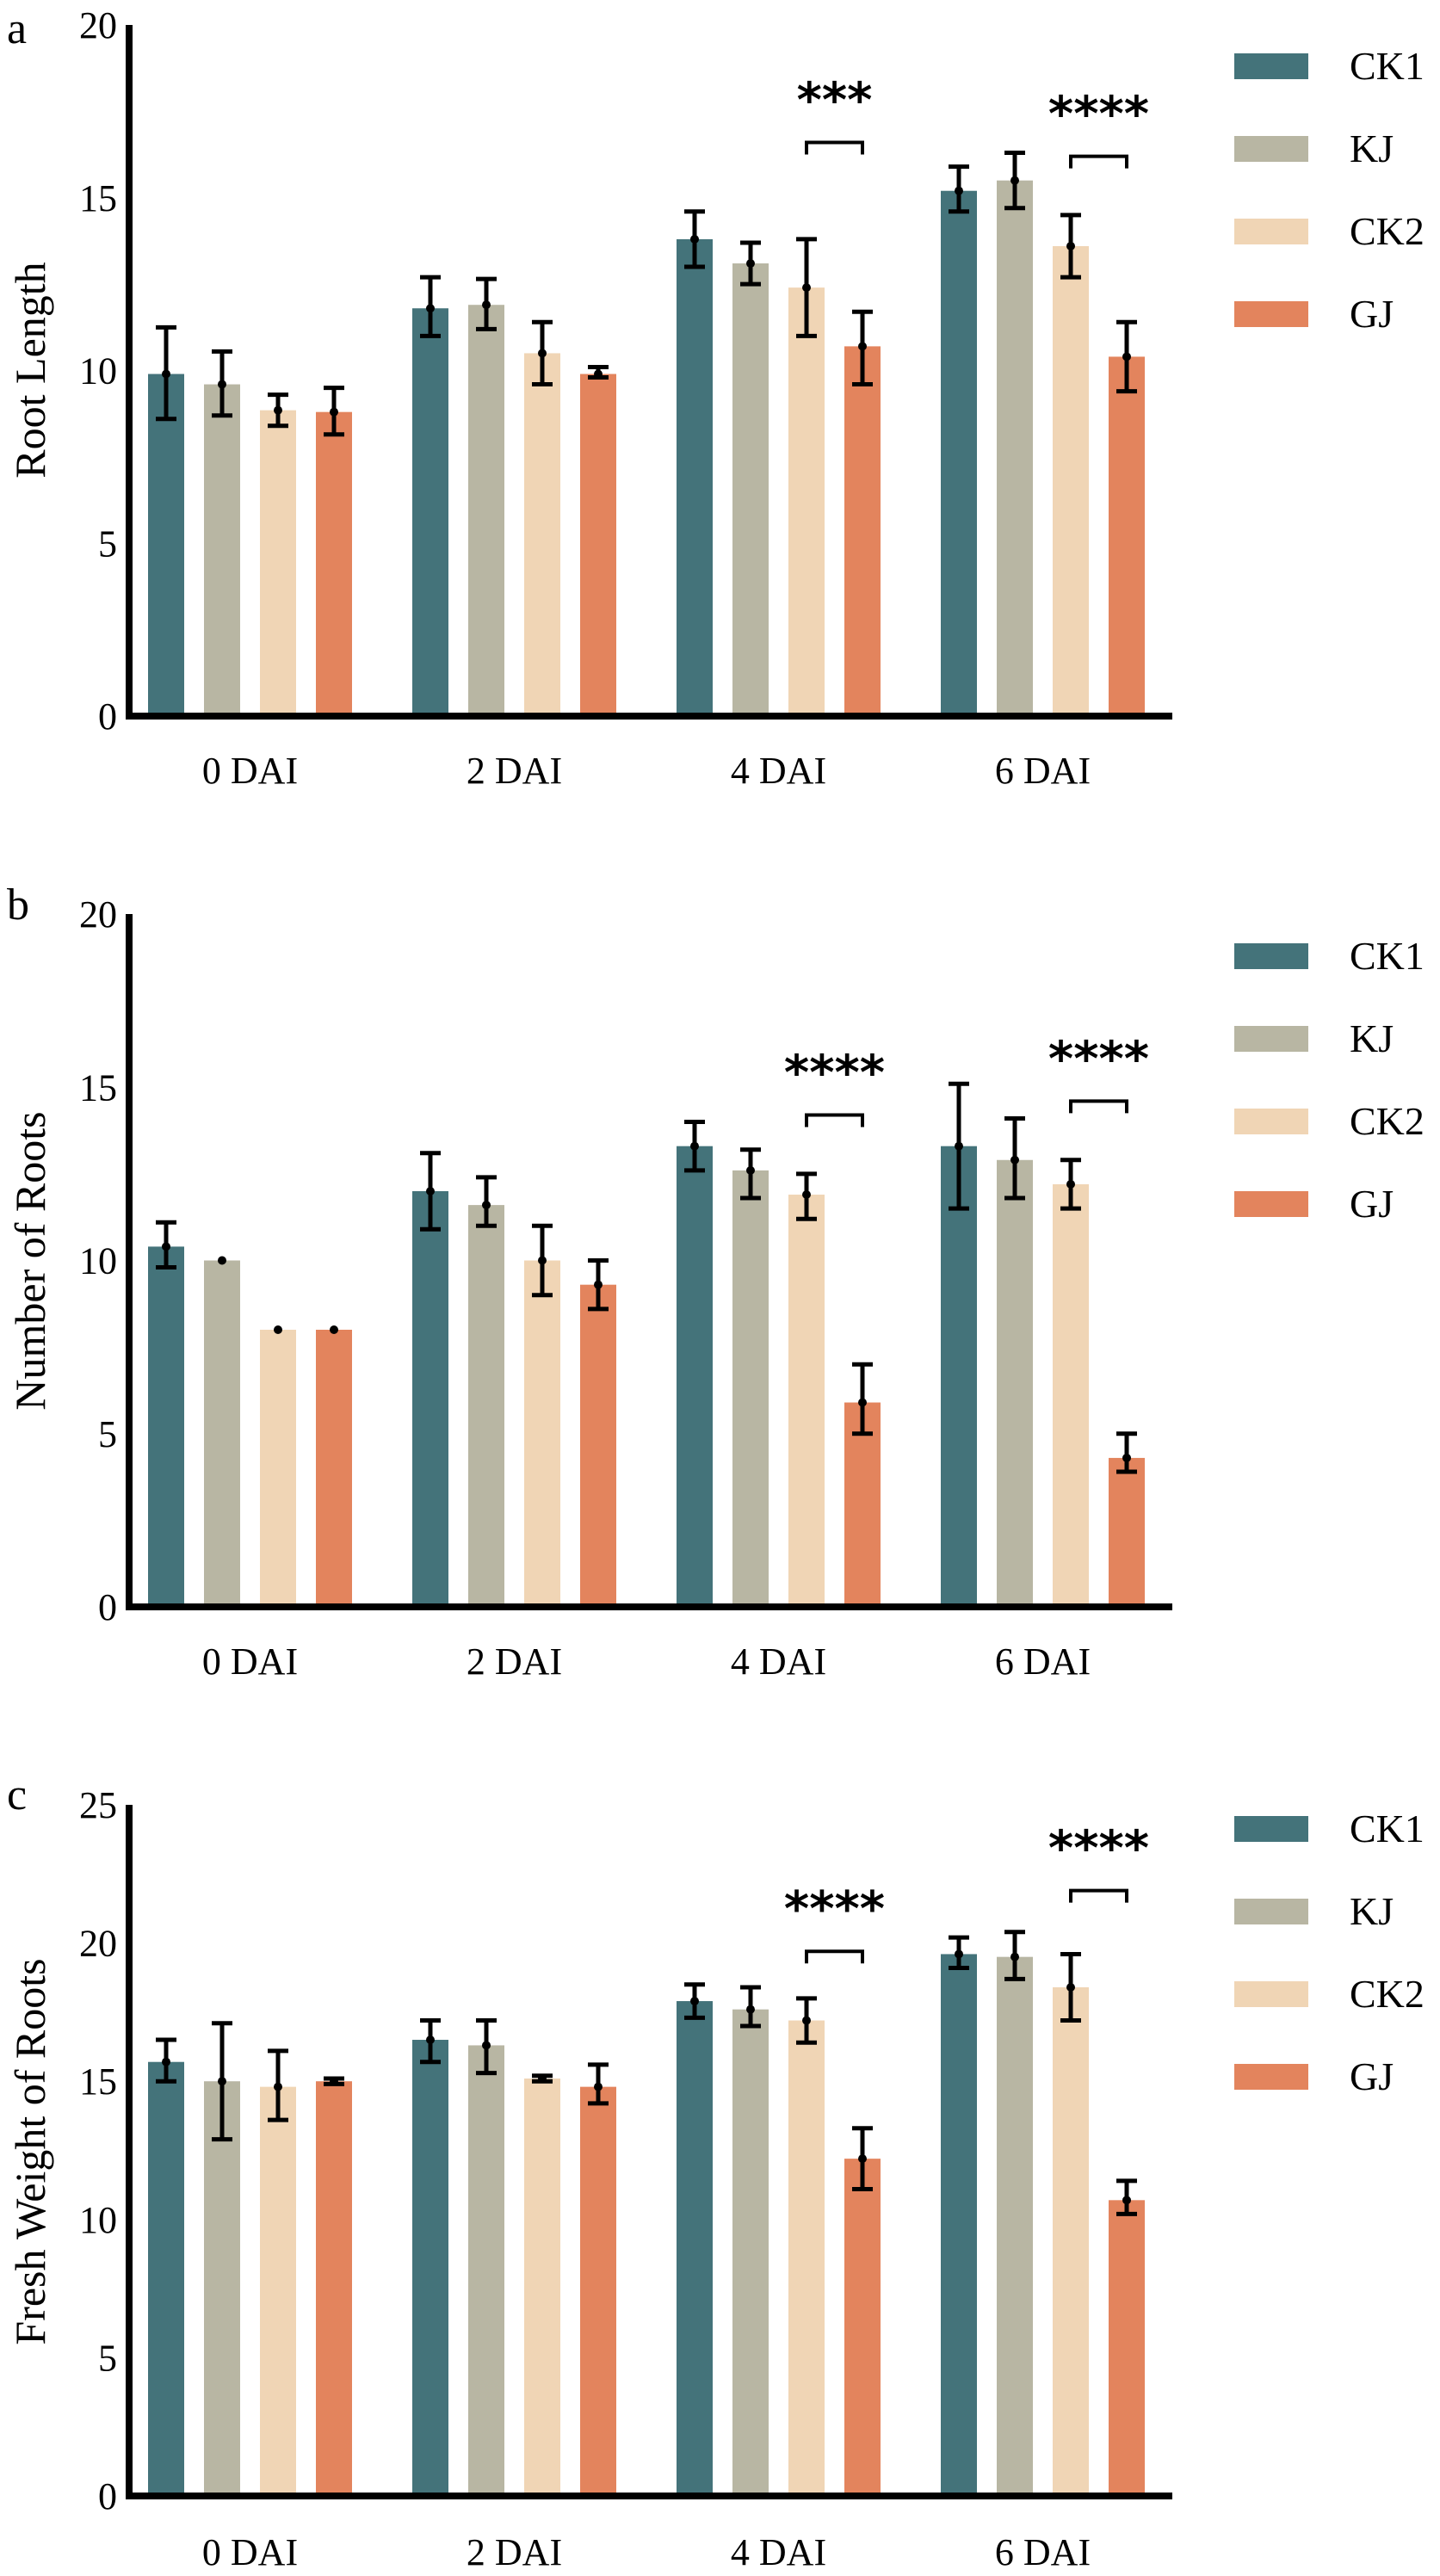  Describe the element at coordinates (30, 370) in the screenshot. I see `y-axis-title: Root Length` at that location.